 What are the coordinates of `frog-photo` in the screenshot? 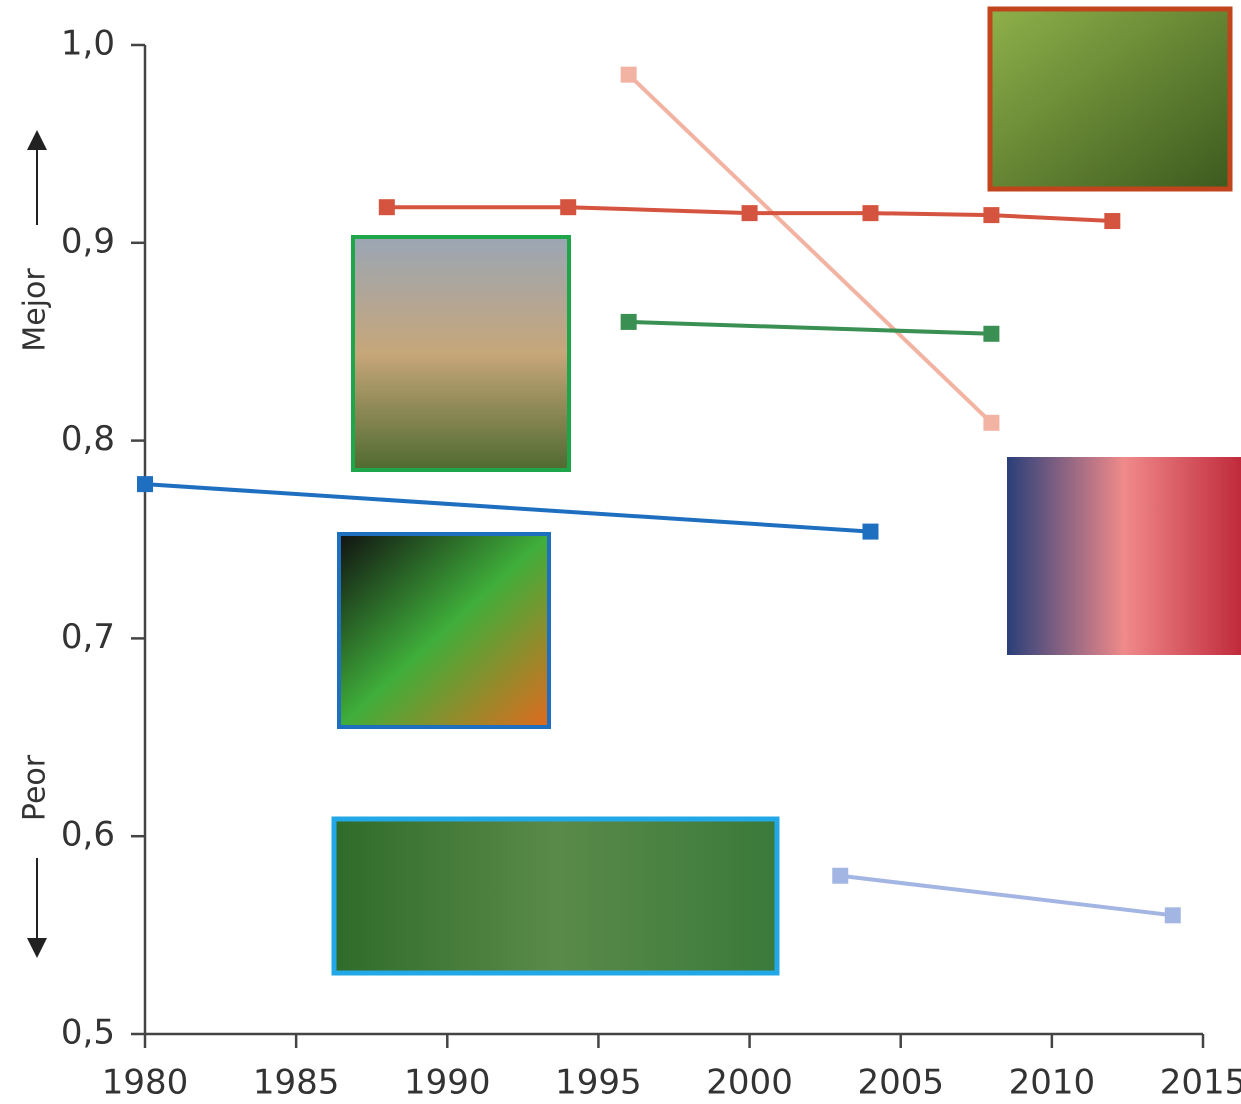 It's located at (444, 630).